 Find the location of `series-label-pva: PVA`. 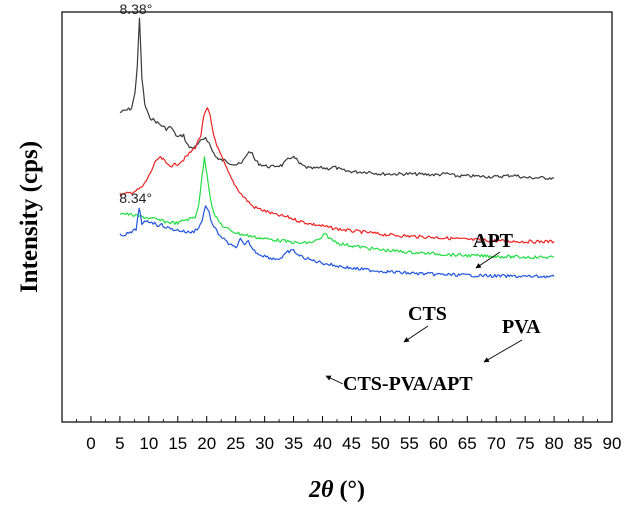

series-label-pva: PVA is located at coordinates (521, 327).